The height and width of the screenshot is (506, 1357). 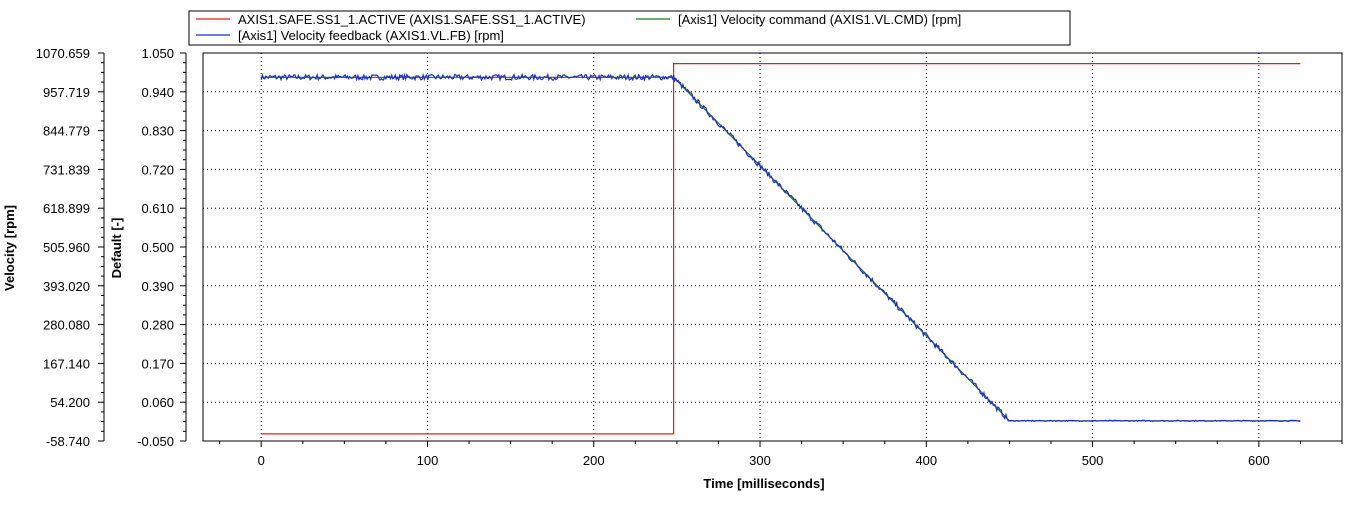 I want to click on x-tick-label: 400, so click(x=926, y=460).